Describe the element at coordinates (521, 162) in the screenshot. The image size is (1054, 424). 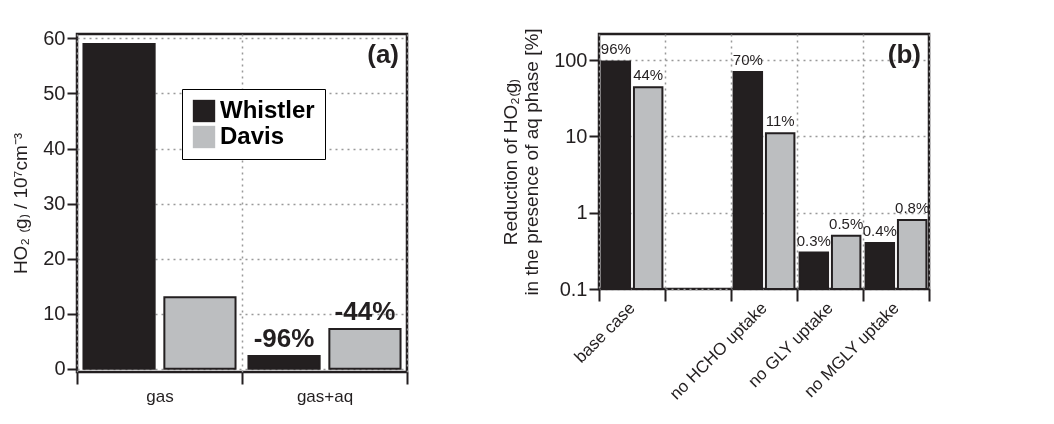
I see `y-axis-title: Reduction of HO₂₍g₎ in the presence of aq phase [%]` at that location.